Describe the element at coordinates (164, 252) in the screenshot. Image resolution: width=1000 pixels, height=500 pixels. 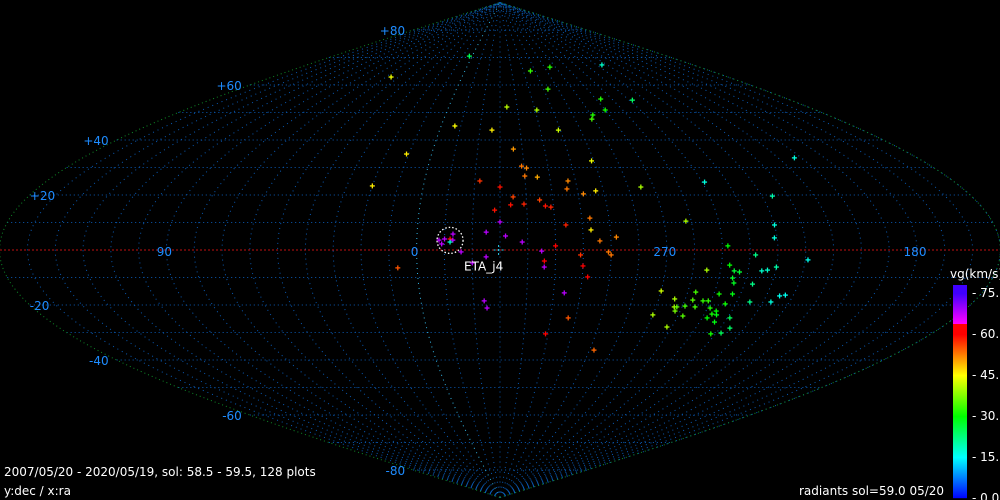
I see `ra-tick-label: 90` at that location.